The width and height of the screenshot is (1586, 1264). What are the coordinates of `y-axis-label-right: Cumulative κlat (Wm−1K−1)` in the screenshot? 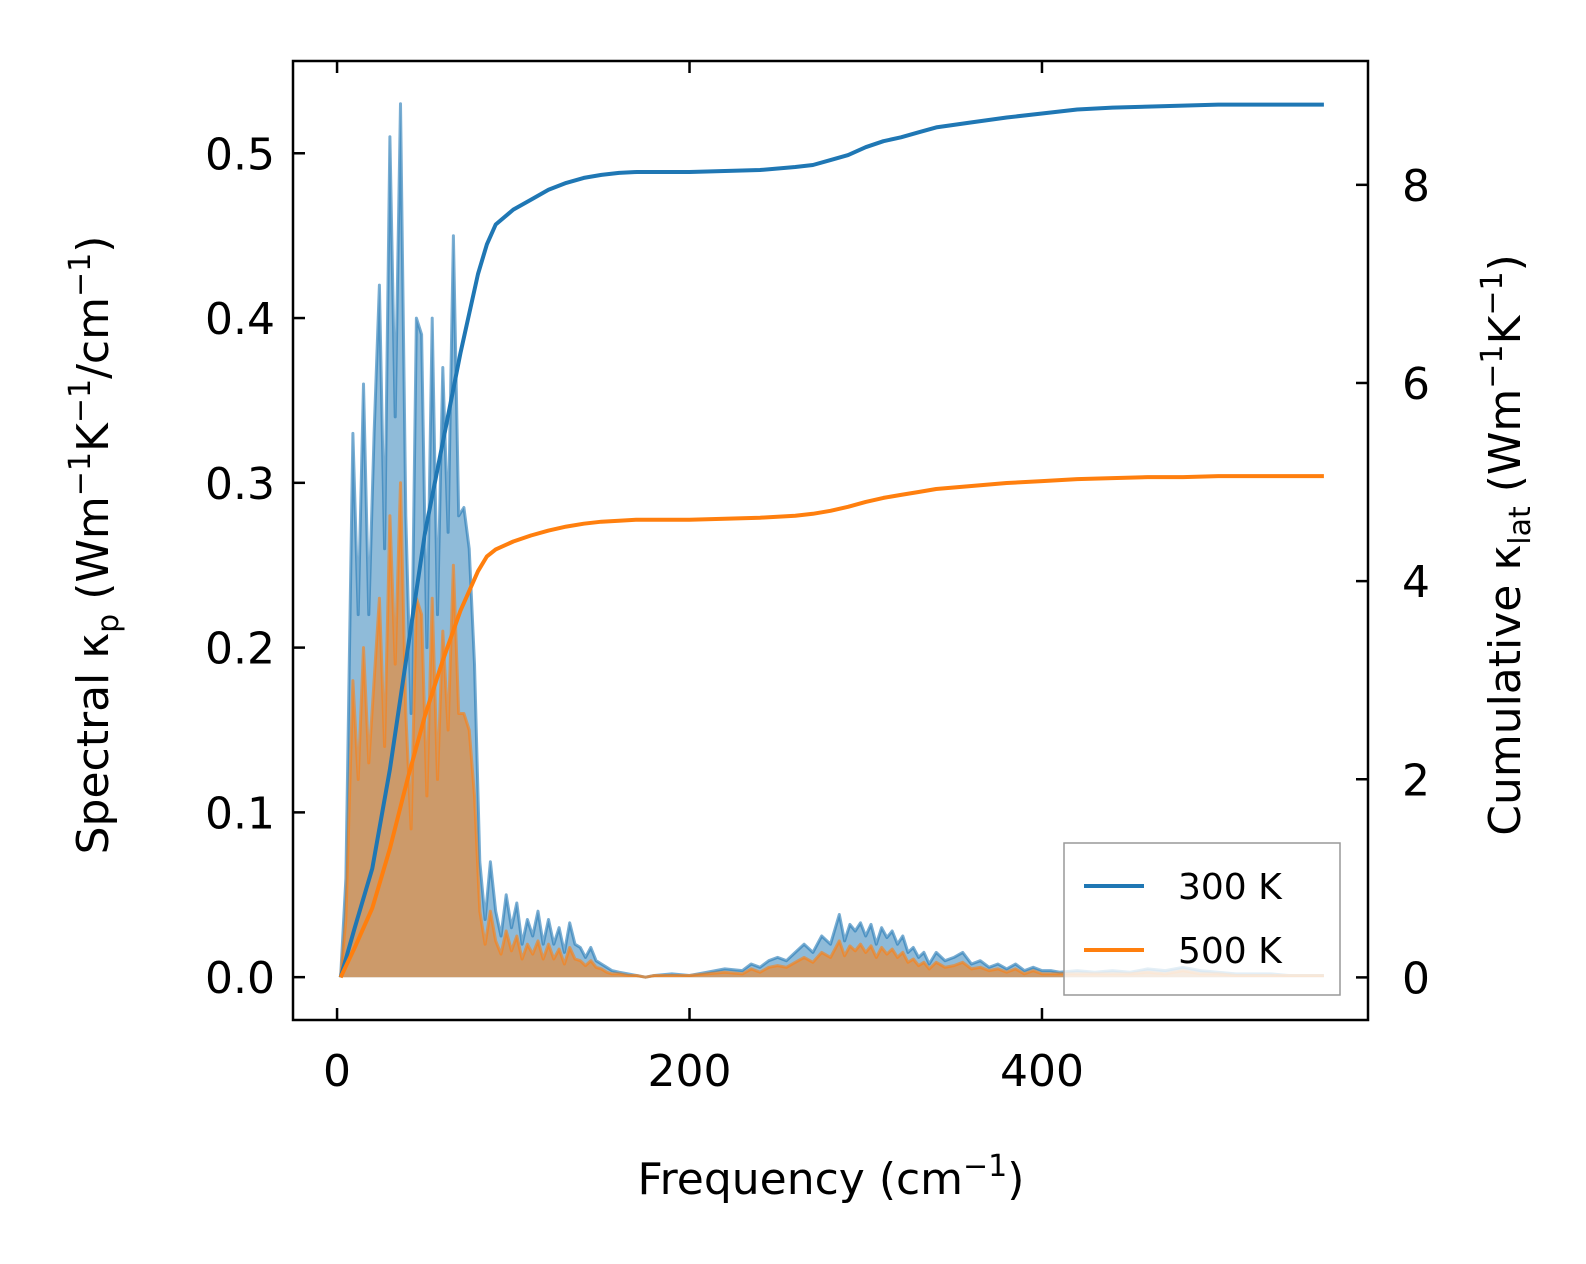 It's located at (1506, 545).